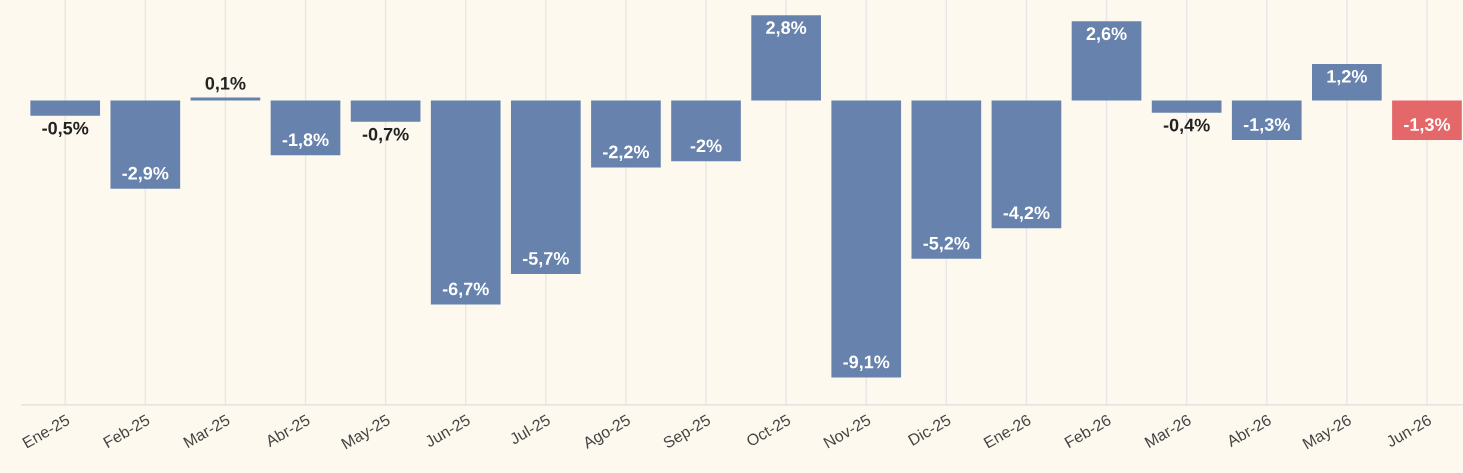  I want to click on data-label: -2,9%, so click(145, 174).